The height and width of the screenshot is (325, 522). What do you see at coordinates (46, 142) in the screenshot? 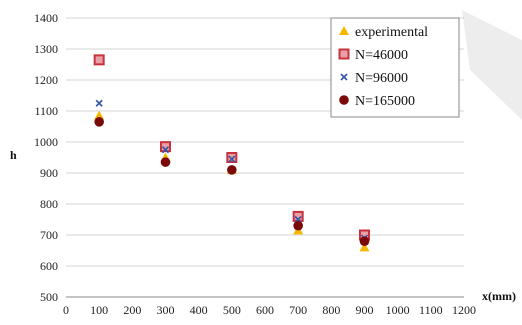
I see `y-tick-label: 1000` at bounding box center [46, 142].